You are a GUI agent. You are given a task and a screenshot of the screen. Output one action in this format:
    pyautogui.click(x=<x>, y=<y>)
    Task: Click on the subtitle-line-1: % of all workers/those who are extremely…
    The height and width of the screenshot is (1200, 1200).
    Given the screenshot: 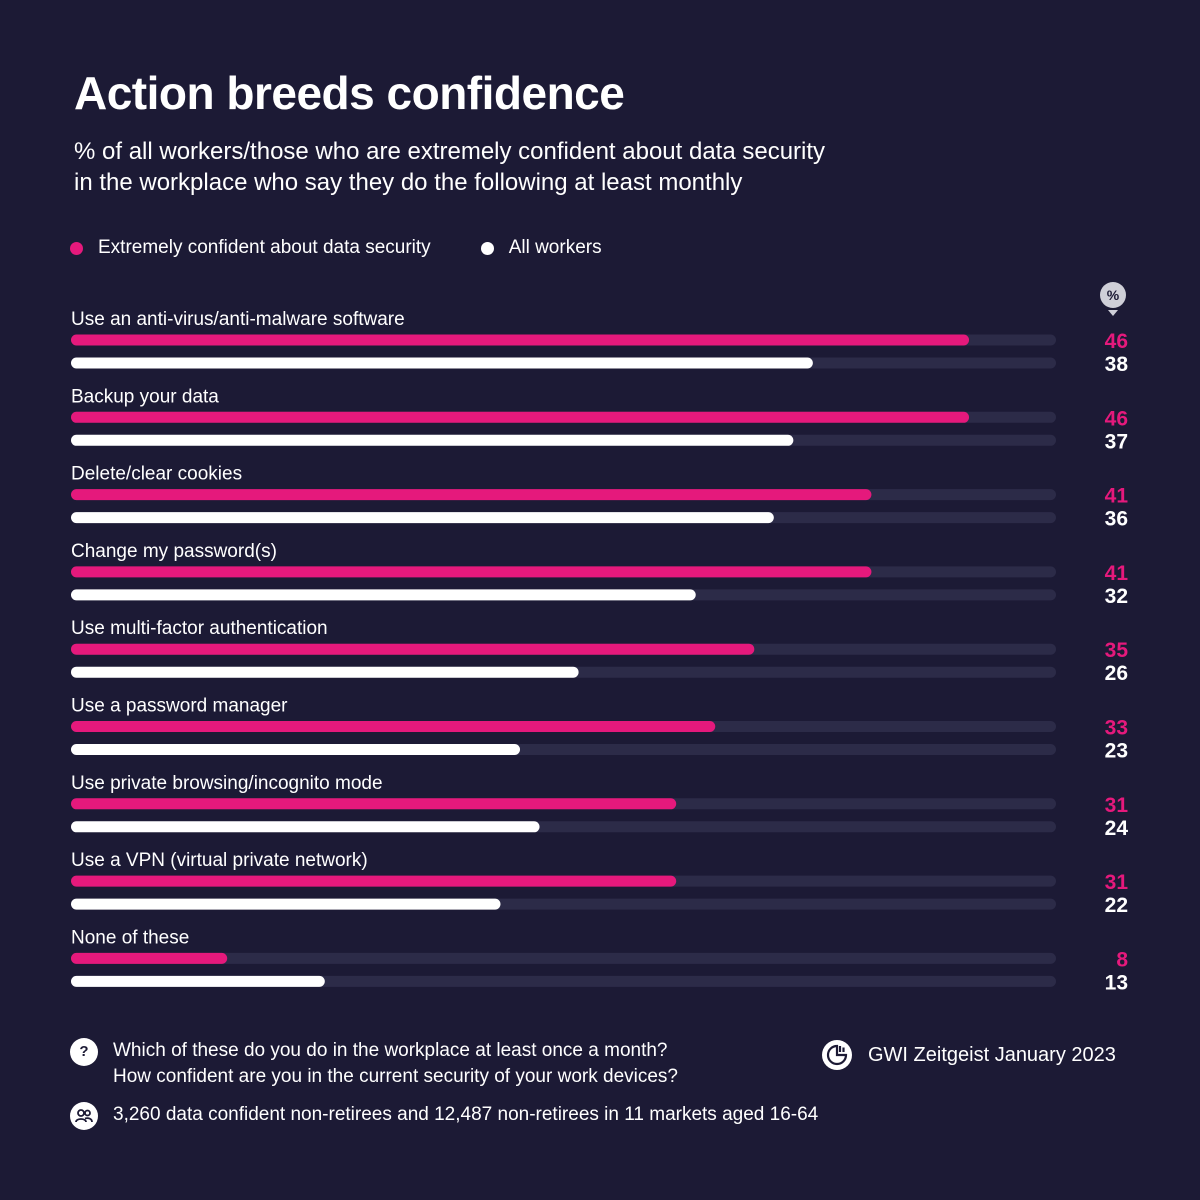 What is the action you would take?
    pyautogui.click(x=450, y=151)
    